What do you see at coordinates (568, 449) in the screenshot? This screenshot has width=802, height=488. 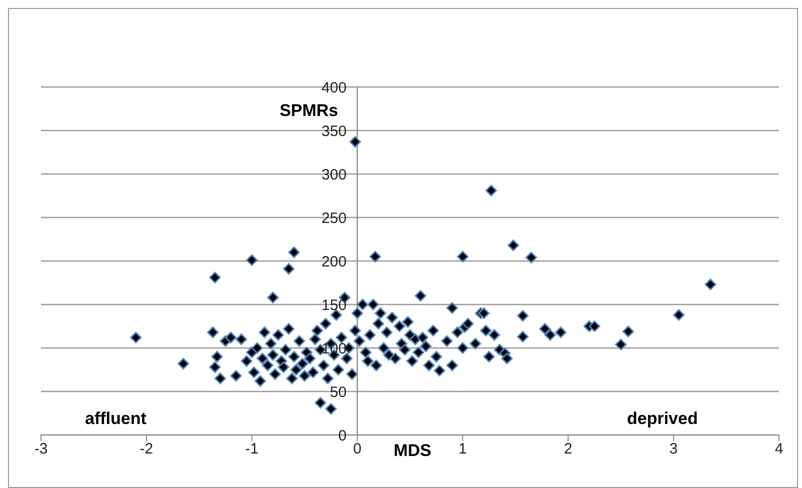 I see `x-tick-label: 2` at bounding box center [568, 449].